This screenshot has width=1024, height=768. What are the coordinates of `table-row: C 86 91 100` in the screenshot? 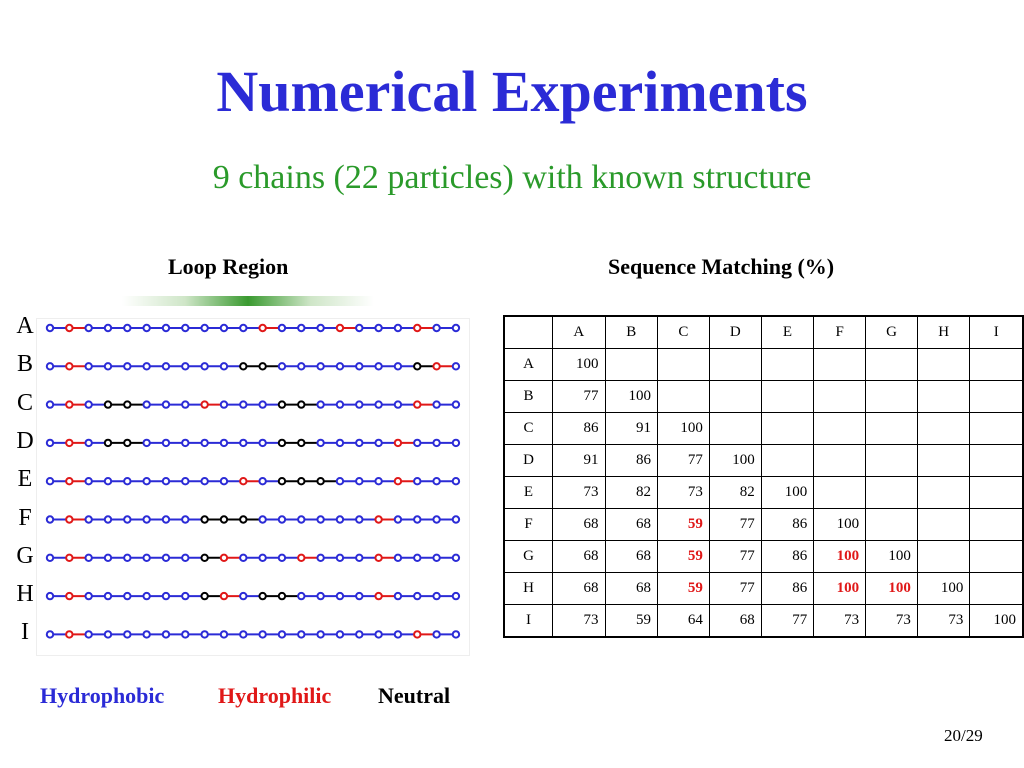 It's located at (763, 428).